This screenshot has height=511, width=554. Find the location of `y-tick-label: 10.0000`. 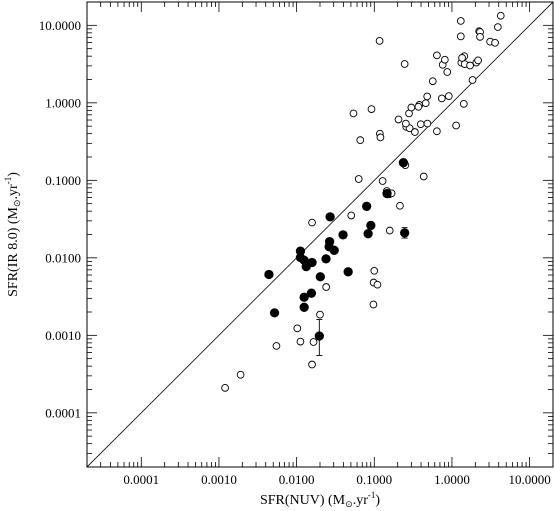

y-tick-label: 10.0000 is located at coordinates (60, 25).